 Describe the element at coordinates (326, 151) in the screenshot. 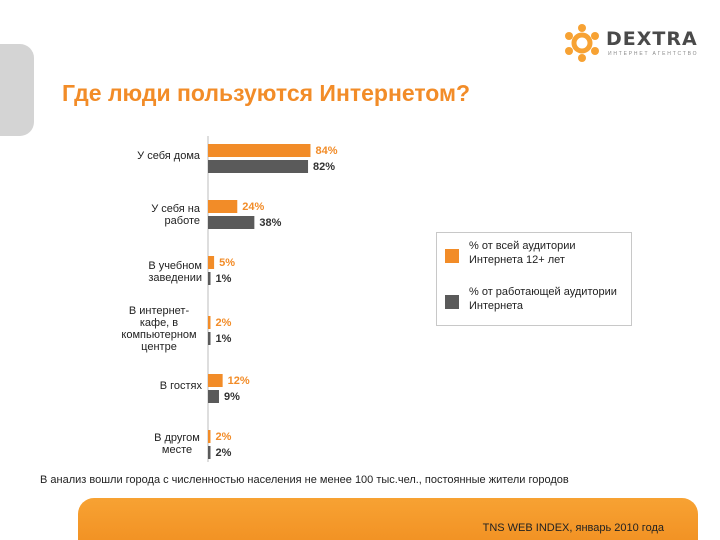

I see `value-label-series0-cat0: 84%` at that location.